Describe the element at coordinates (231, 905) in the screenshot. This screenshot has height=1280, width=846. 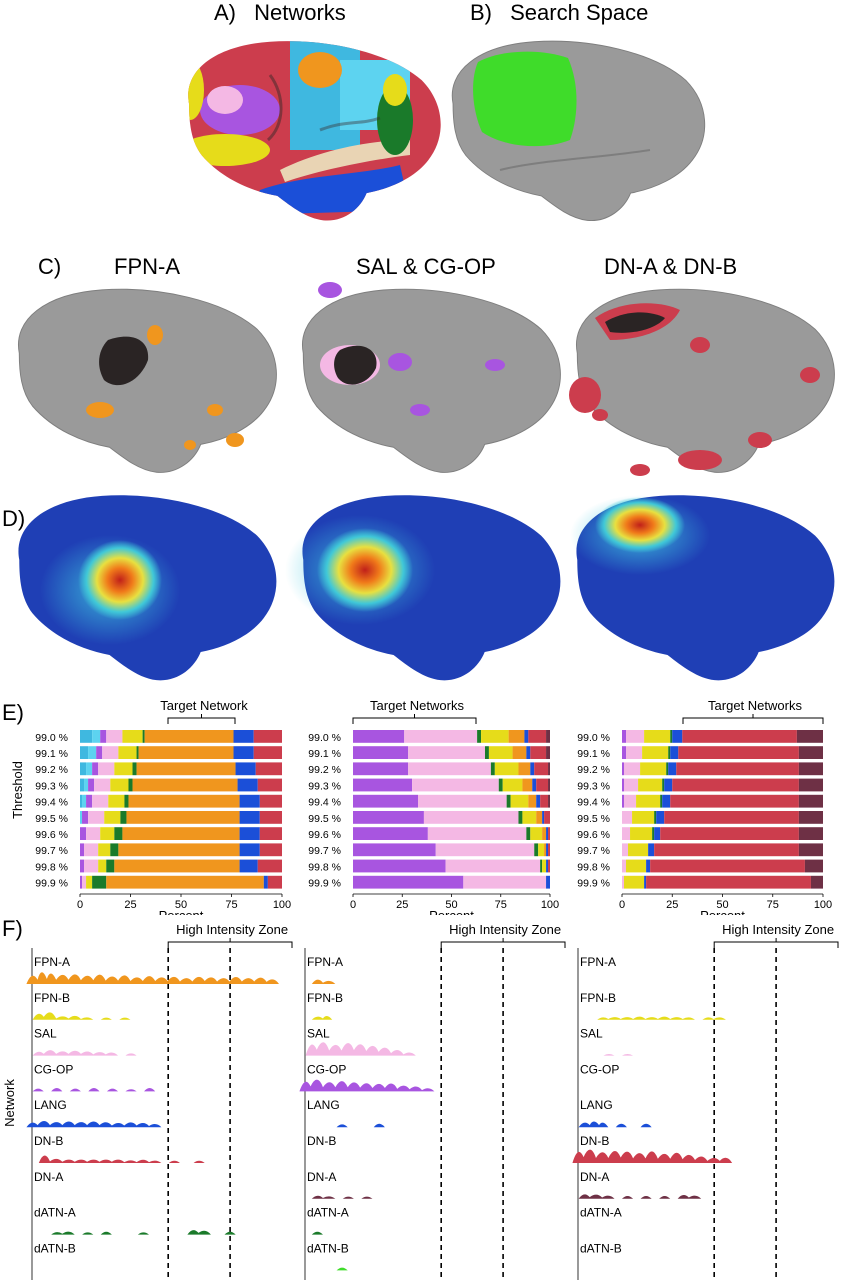
I see `x-tick-label: 75` at that location.